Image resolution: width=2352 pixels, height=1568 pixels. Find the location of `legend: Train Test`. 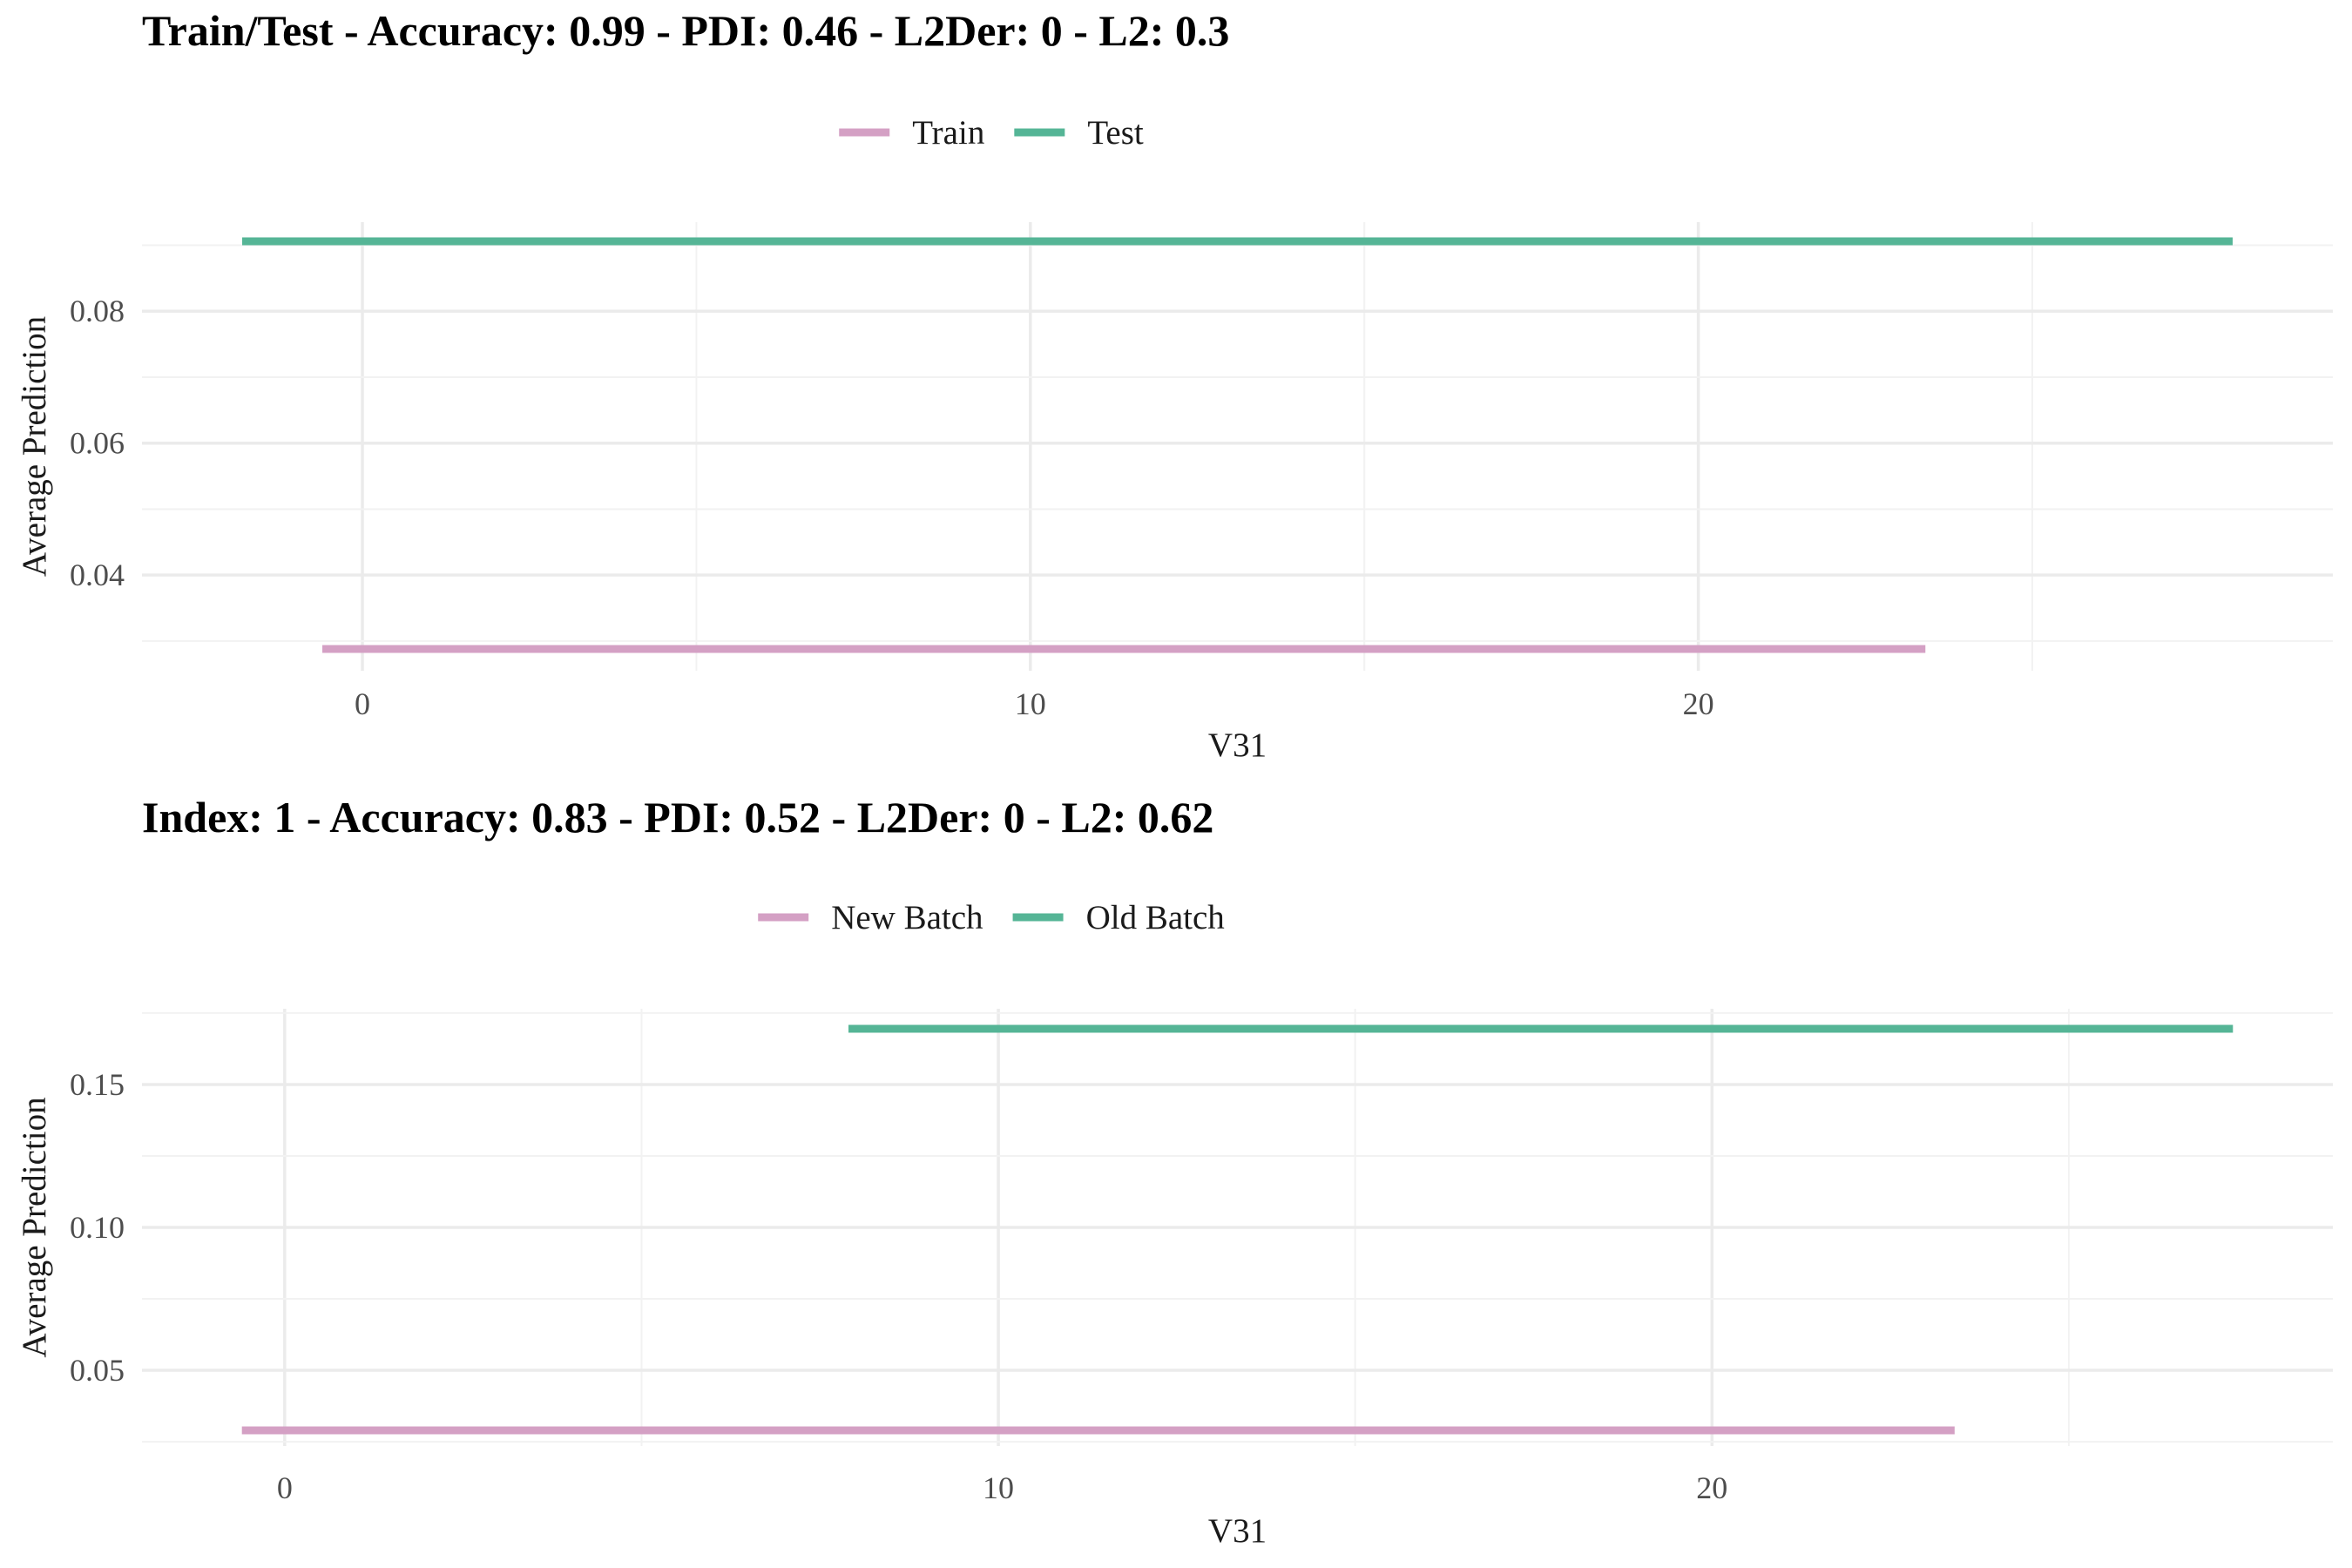

legend: Train Test is located at coordinates (992, 133).